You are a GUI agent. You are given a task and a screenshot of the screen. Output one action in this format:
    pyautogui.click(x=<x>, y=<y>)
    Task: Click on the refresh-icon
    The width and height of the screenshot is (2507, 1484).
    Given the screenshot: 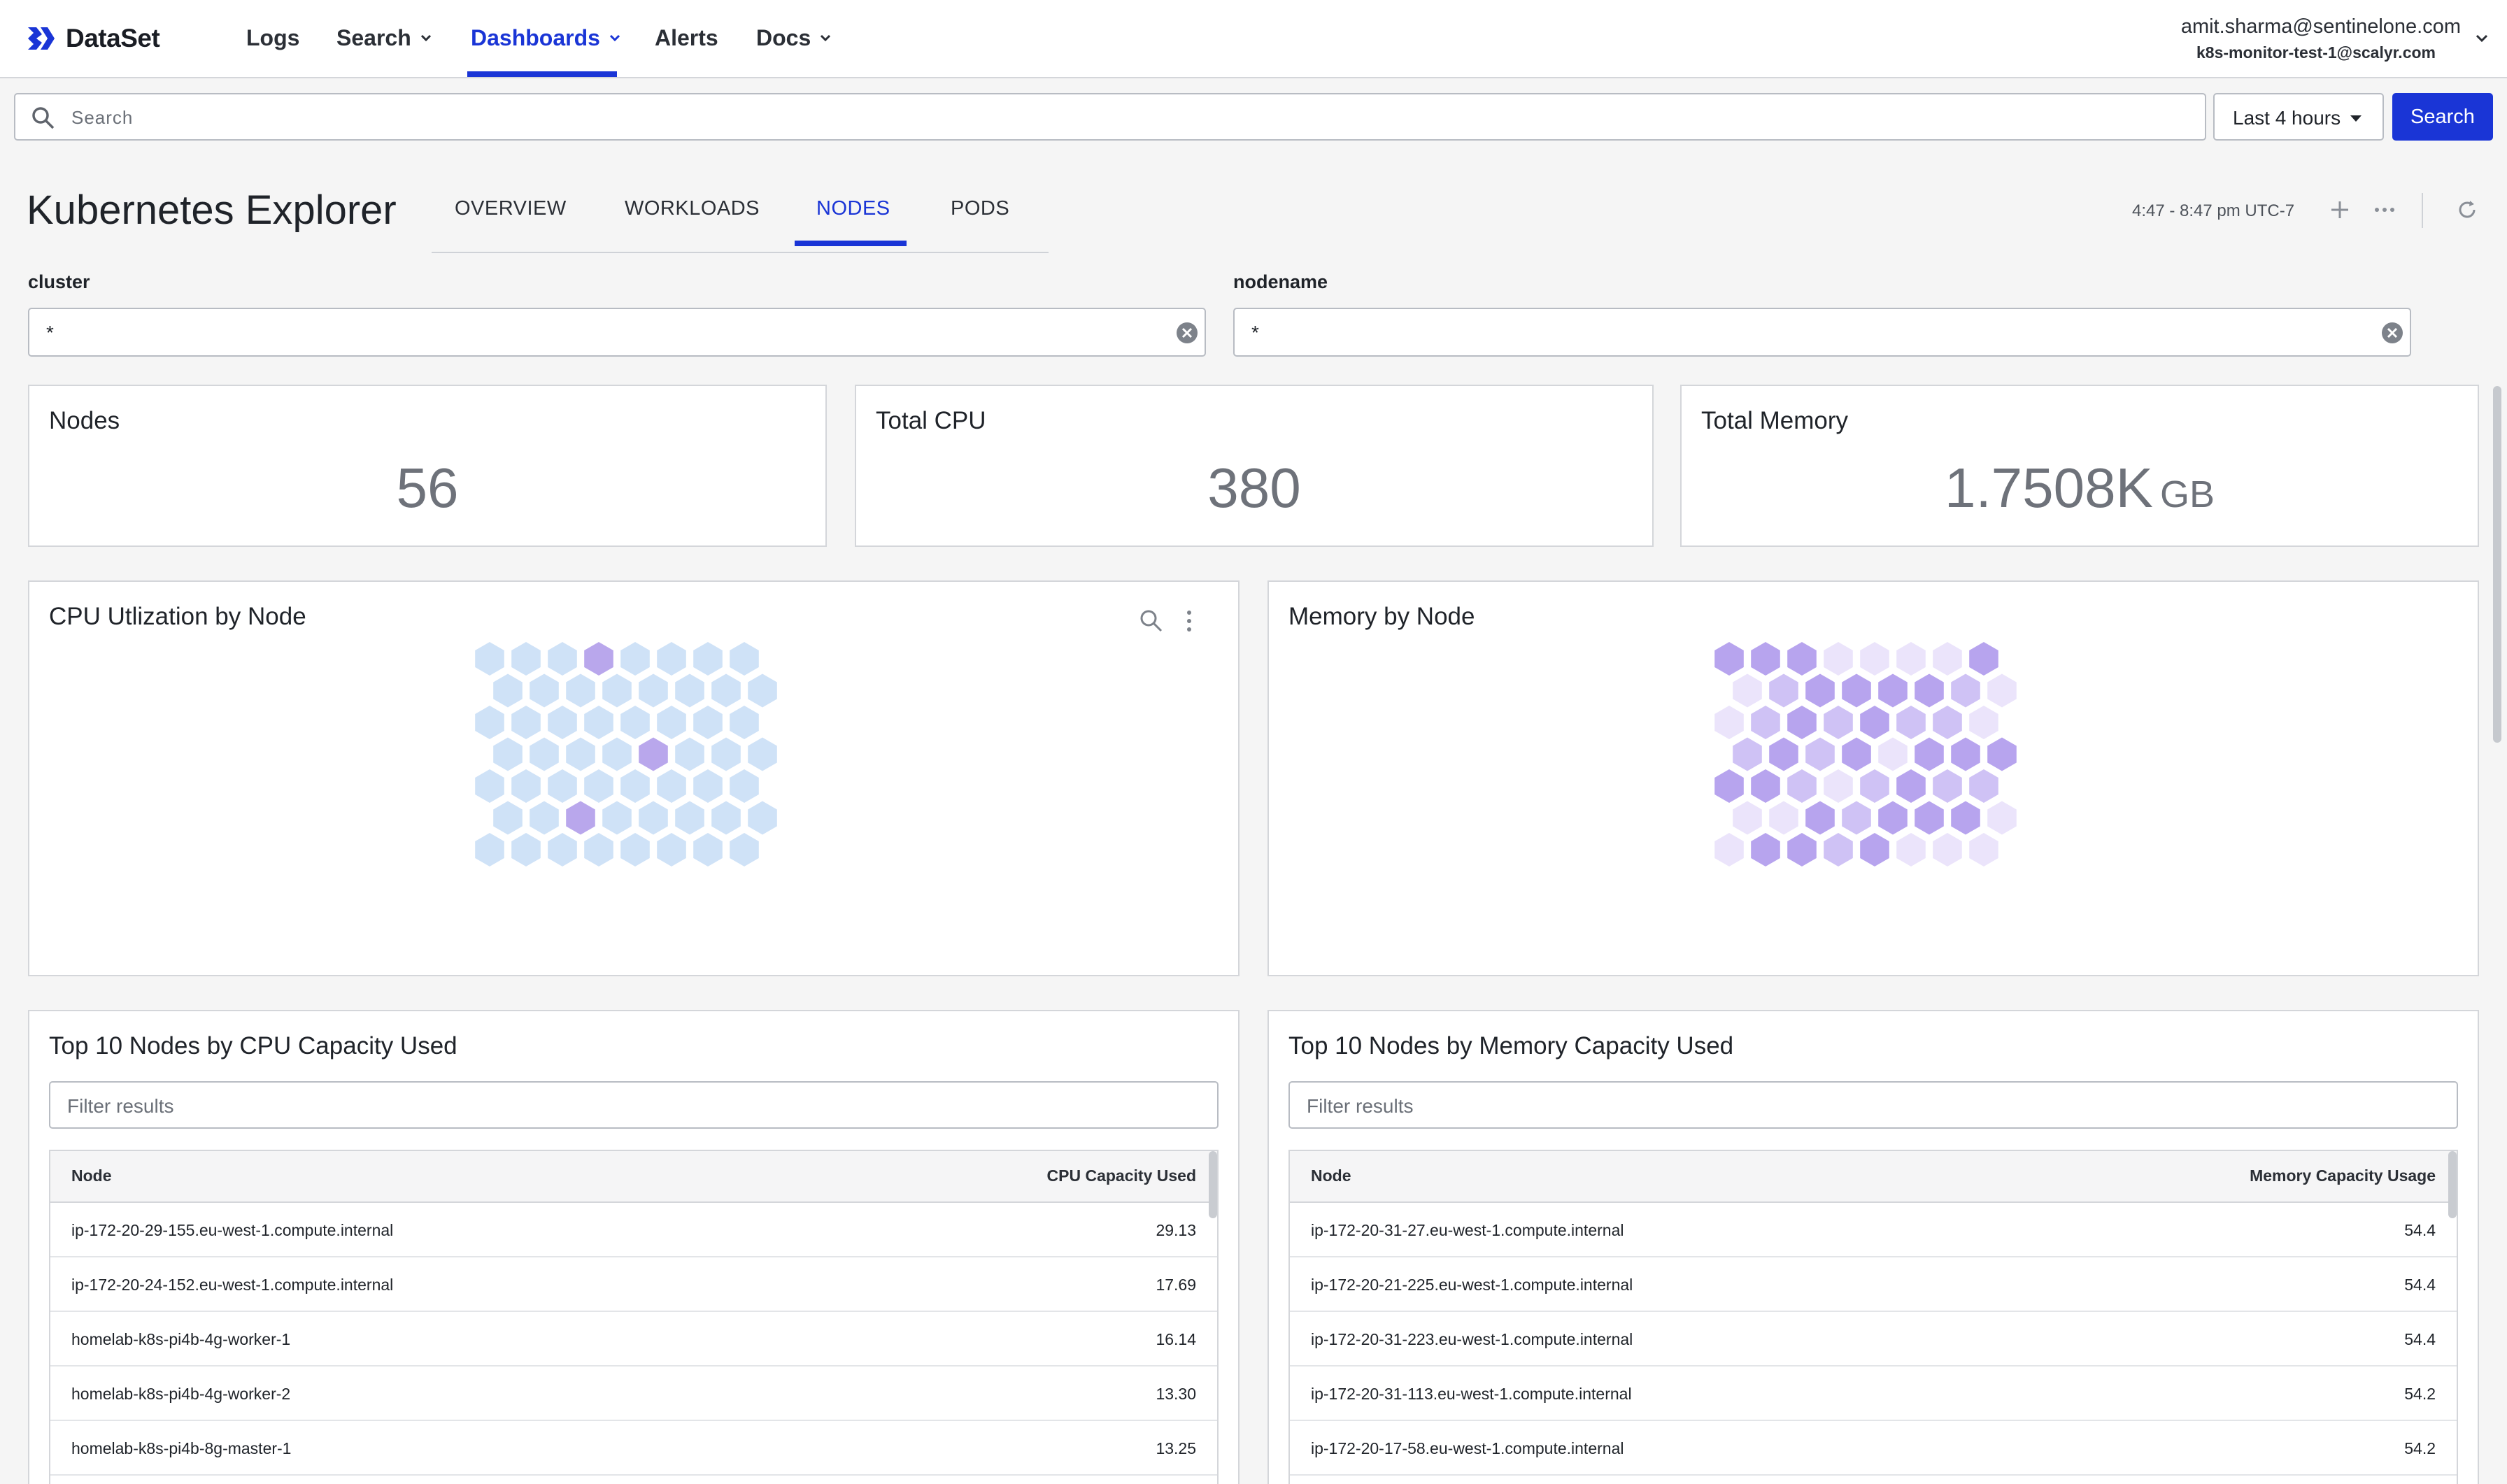 What is the action you would take?
    pyautogui.click(x=2467, y=210)
    